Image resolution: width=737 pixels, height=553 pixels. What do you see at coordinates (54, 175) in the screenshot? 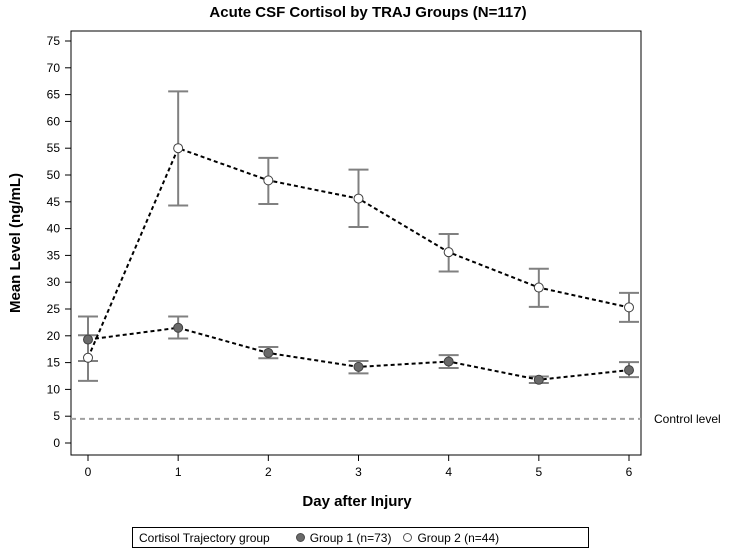
I see `y-tick-label: 50` at bounding box center [54, 175].